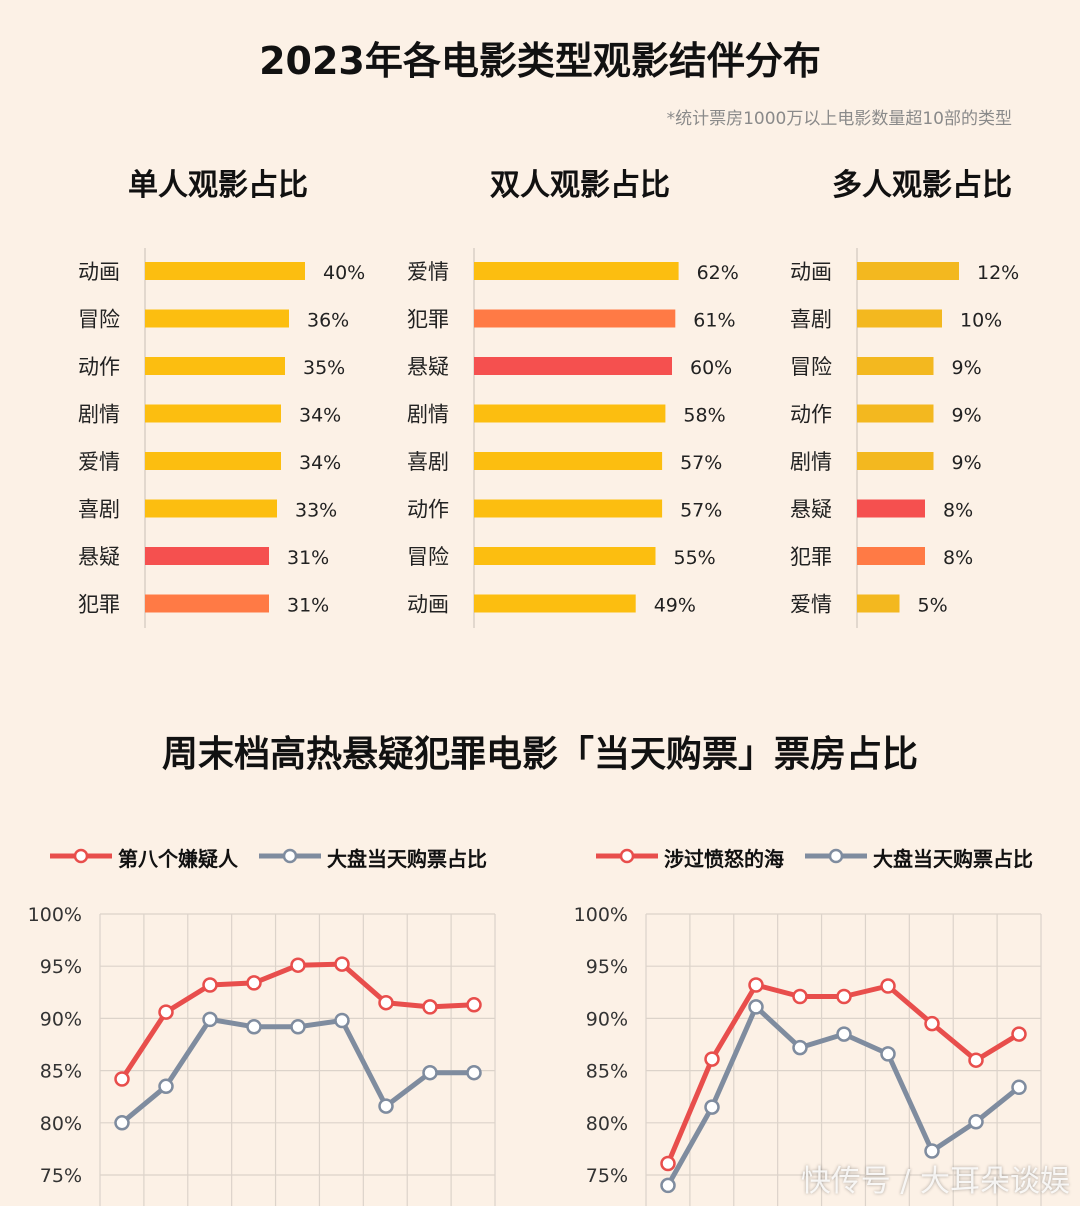  Describe the element at coordinates (718, 273) in the screenshot. I see `bar-value-label: 62%` at that location.